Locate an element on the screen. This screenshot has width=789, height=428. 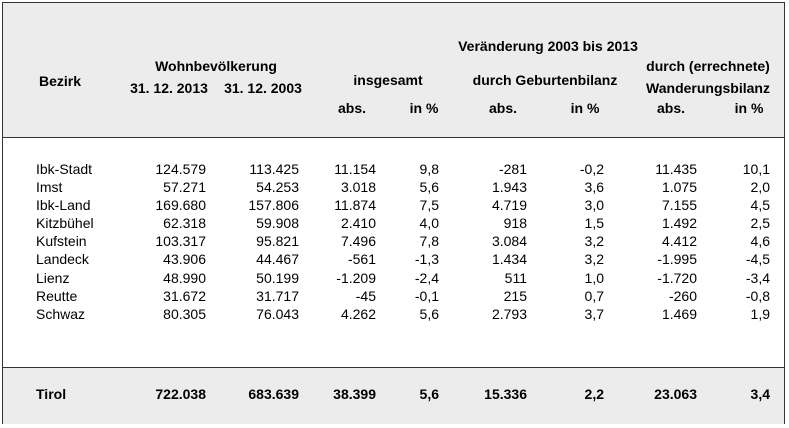
header-abs-geburten: abs. is located at coordinates (503, 108).